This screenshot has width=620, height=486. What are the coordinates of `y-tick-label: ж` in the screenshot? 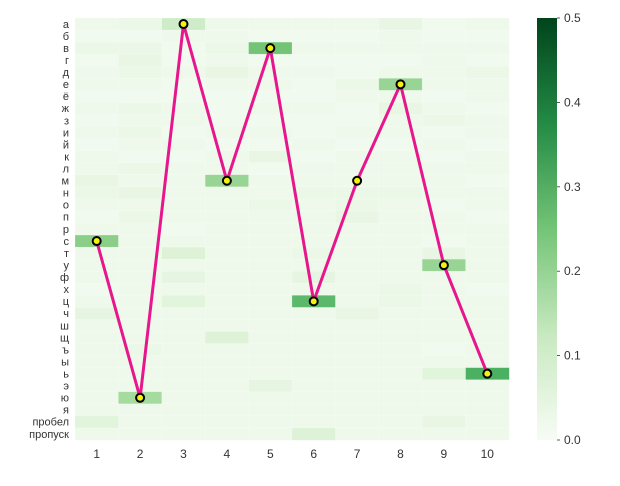 It's located at (66, 109).